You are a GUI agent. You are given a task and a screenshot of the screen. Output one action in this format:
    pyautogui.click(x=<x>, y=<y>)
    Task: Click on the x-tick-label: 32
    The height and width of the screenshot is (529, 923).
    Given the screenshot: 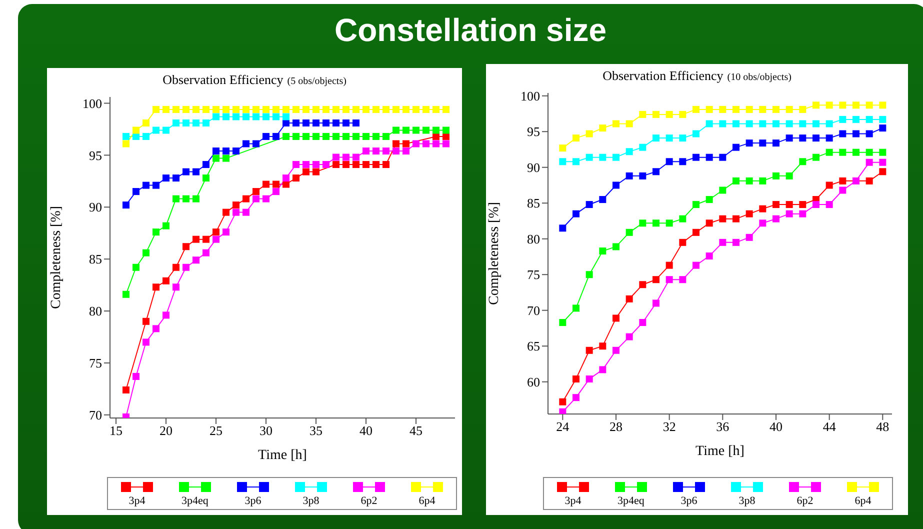 What is the action you would take?
    pyautogui.click(x=669, y=426)
    